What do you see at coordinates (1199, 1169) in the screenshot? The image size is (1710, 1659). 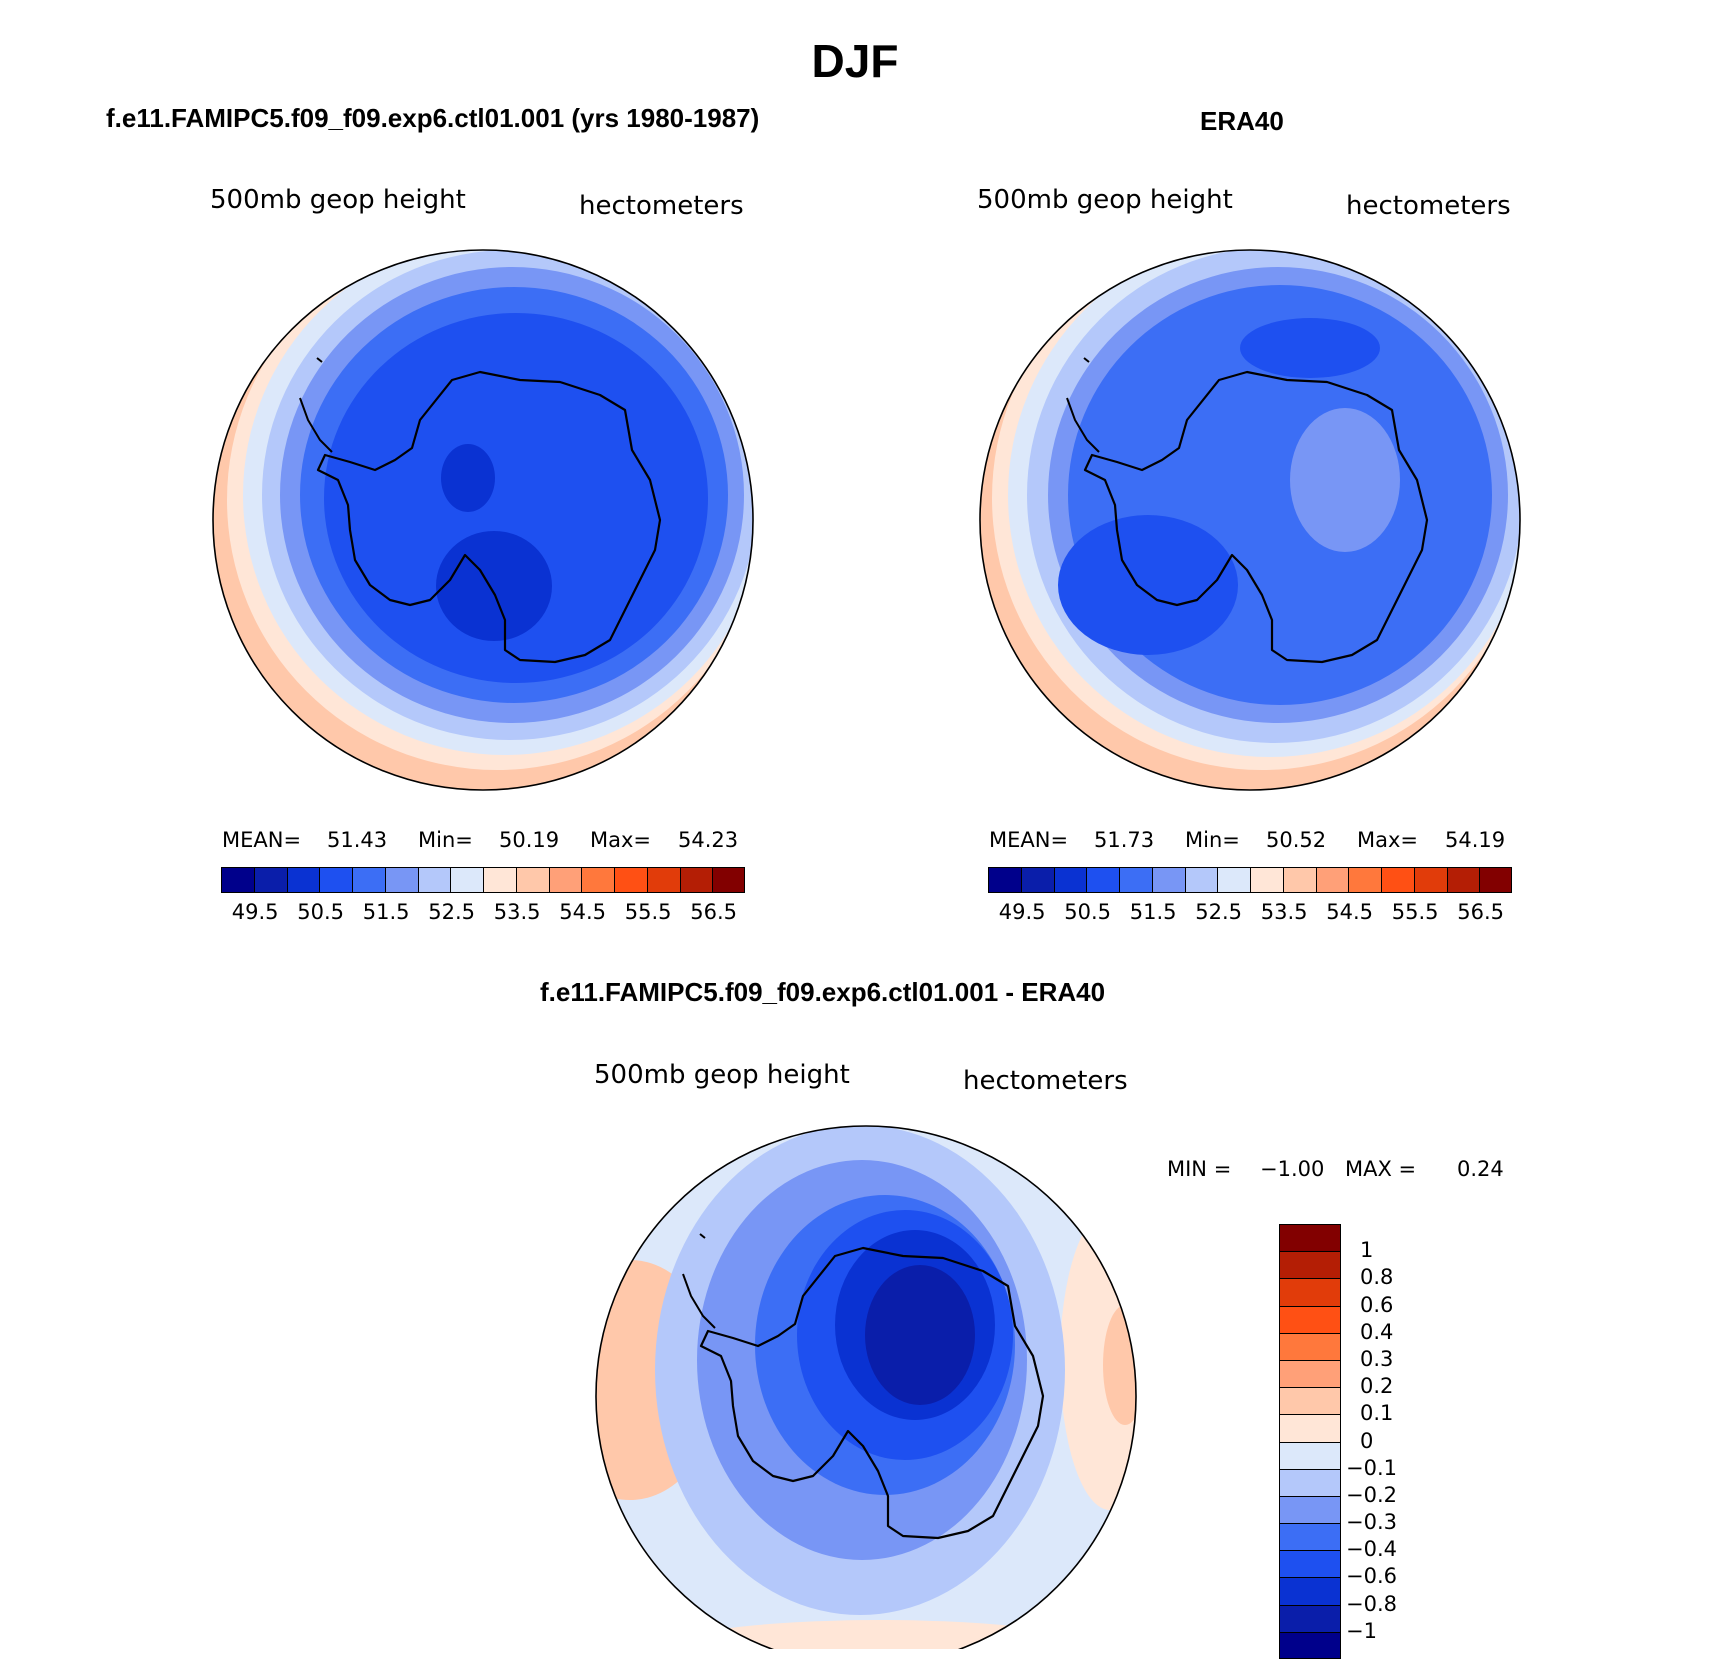 I see `diff-min-label: MIN =` at bounding box center [1199, 1169].